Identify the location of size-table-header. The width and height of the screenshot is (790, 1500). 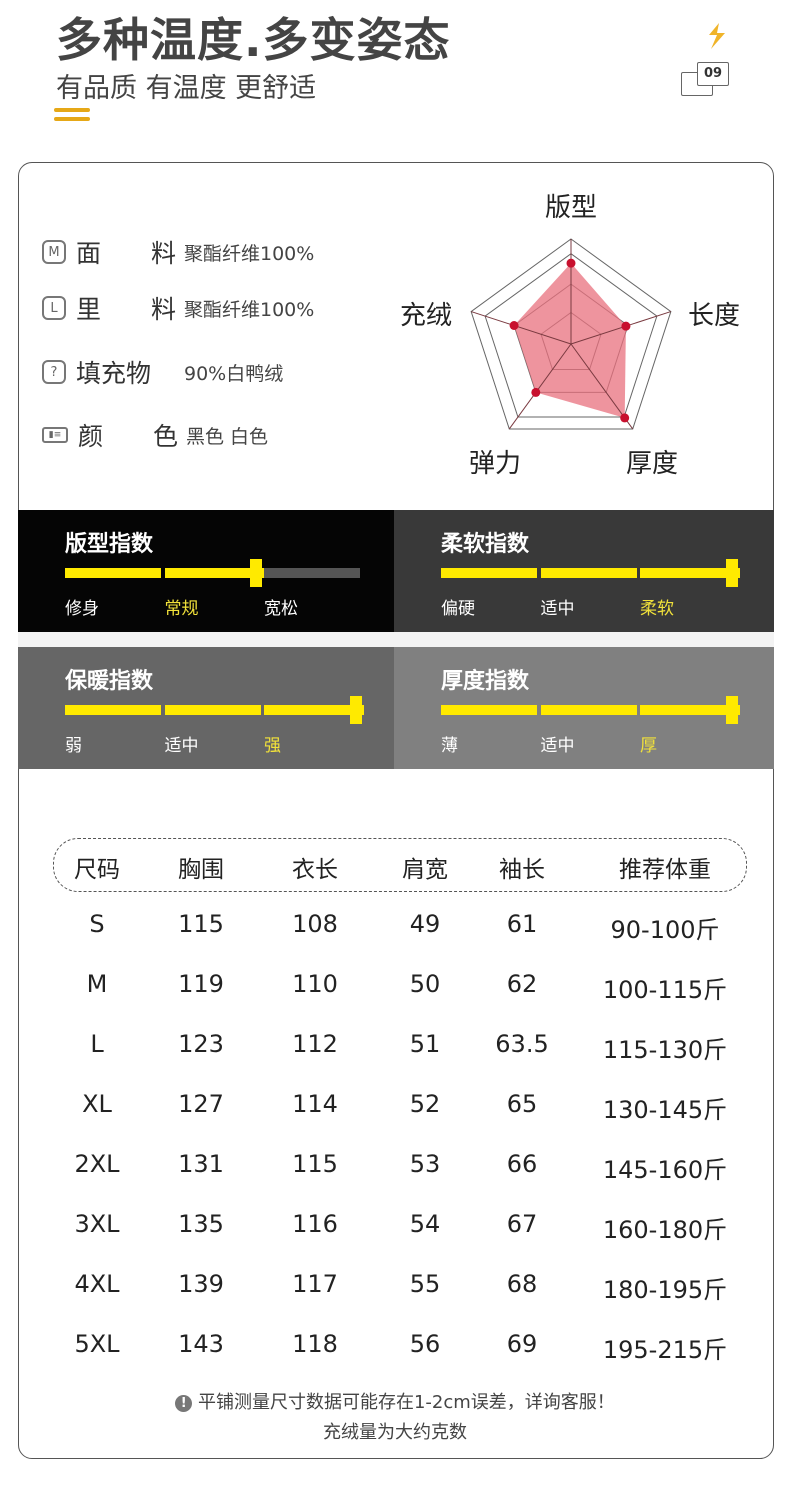
(400, 865).